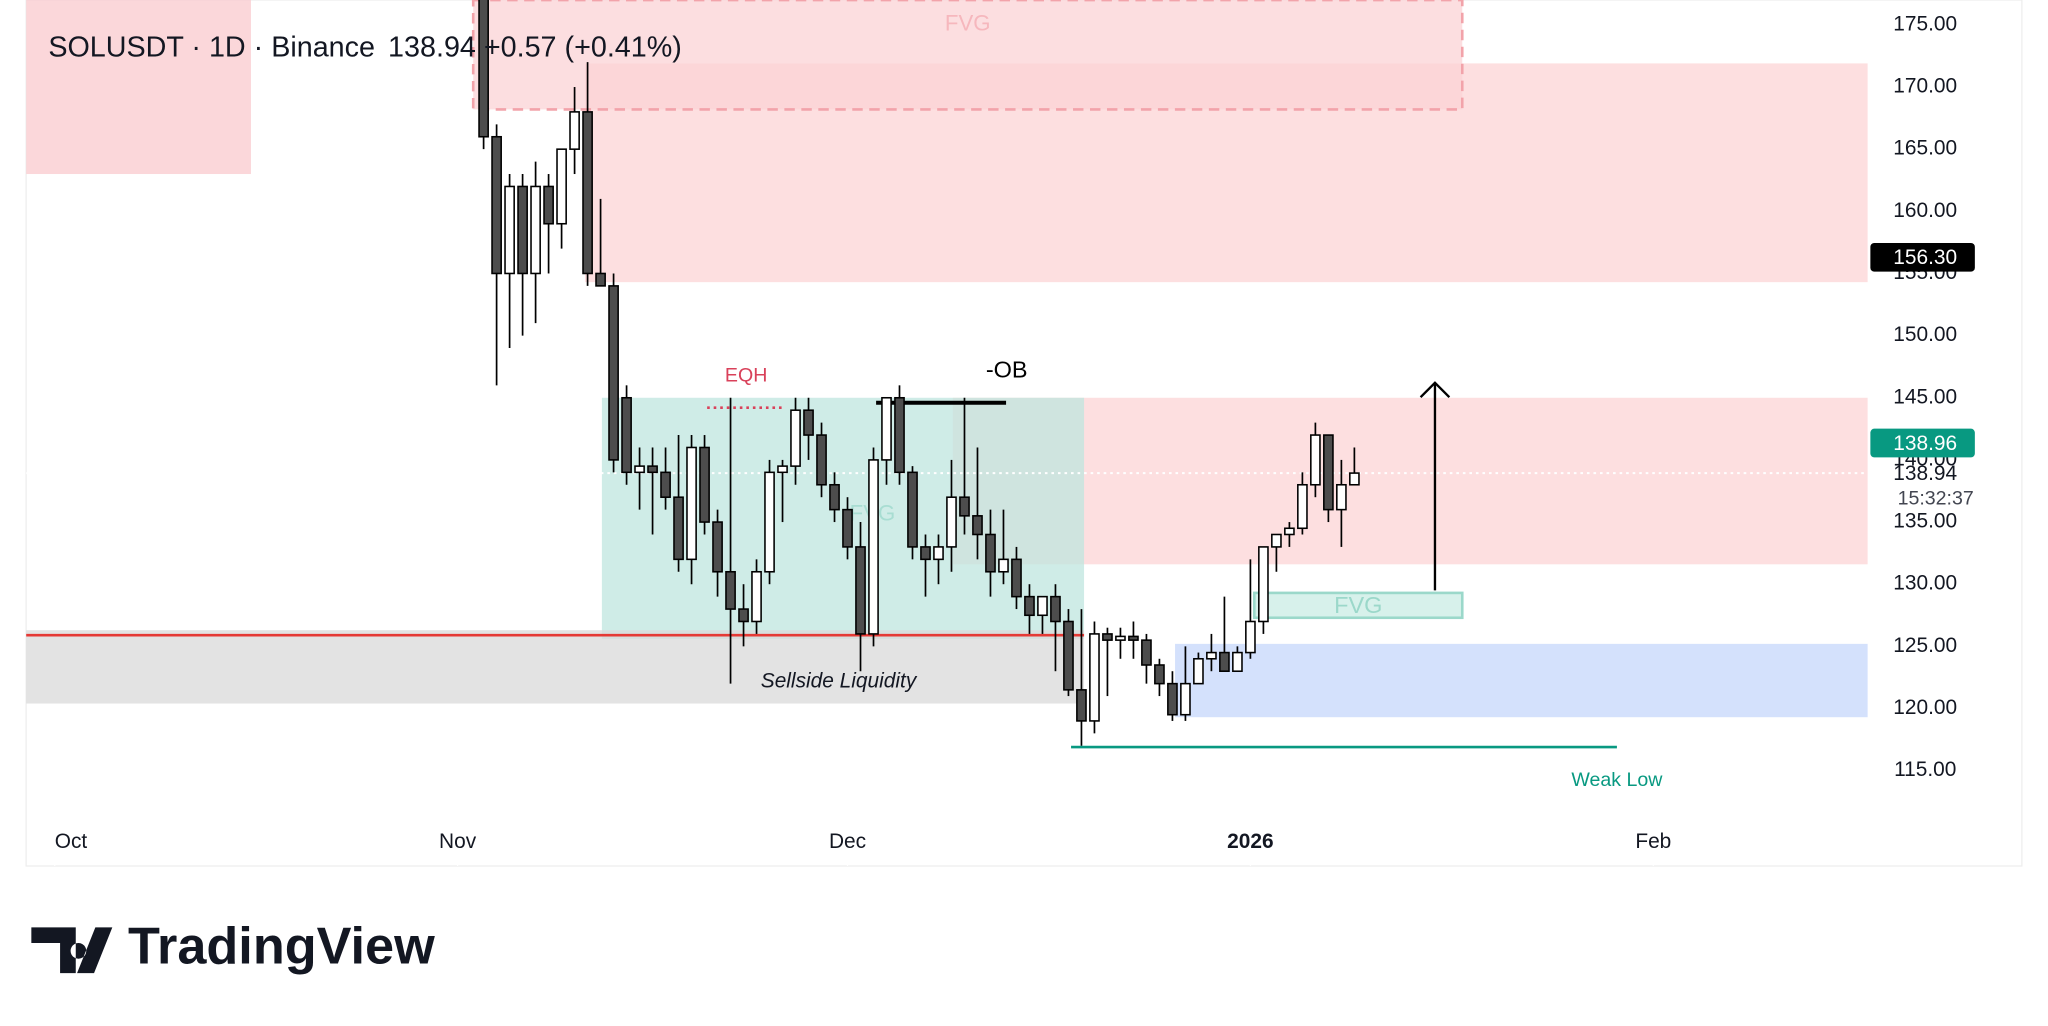 Image resolution: width=2048 pixels, height=1026 pixels. I want to click on level-label: EQH, so click(746, 376).